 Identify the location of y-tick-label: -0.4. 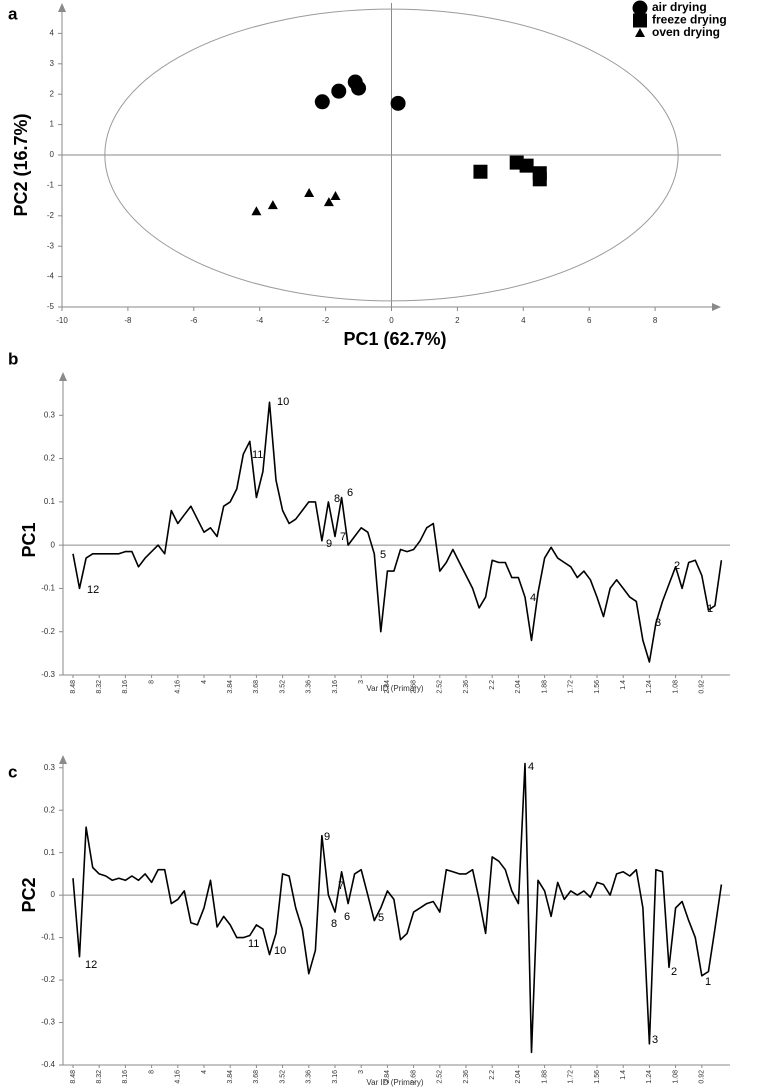
(48, 1064).